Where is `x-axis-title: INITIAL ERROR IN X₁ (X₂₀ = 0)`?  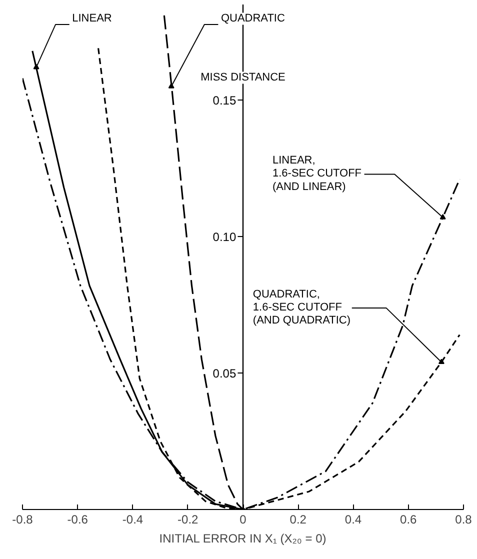
x-axis-title: INITIAL ERROR IN X₁ (X₂₀ = 0) is located at coordinates (242, 539).